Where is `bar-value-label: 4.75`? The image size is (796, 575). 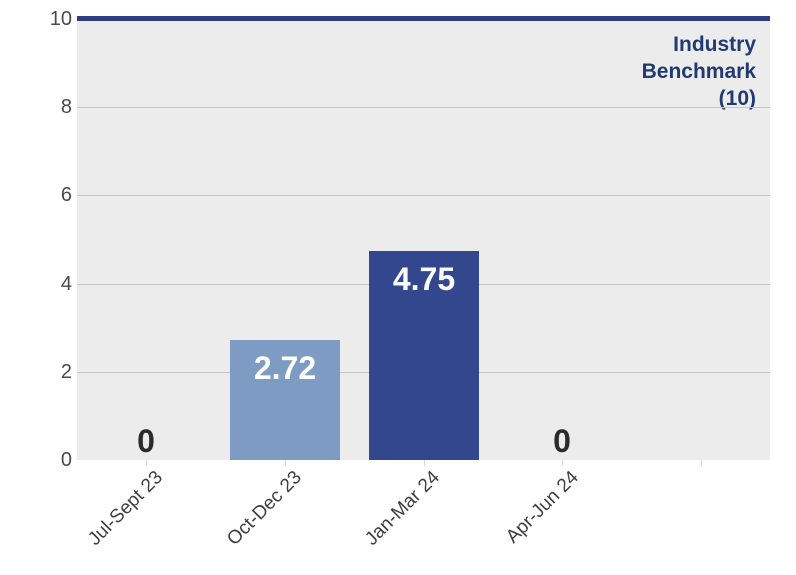 bar-value-label: 4.75 is located at coordinates (424, 279).